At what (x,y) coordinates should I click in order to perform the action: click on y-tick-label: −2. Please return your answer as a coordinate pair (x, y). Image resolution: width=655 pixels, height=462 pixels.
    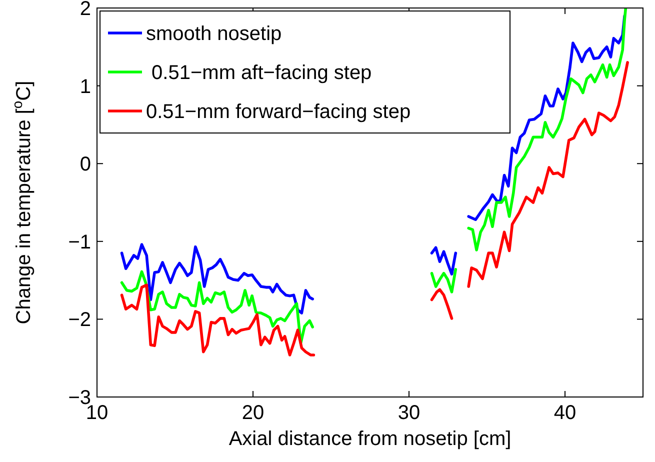
    Looking at the image, I should click on (79, 320).